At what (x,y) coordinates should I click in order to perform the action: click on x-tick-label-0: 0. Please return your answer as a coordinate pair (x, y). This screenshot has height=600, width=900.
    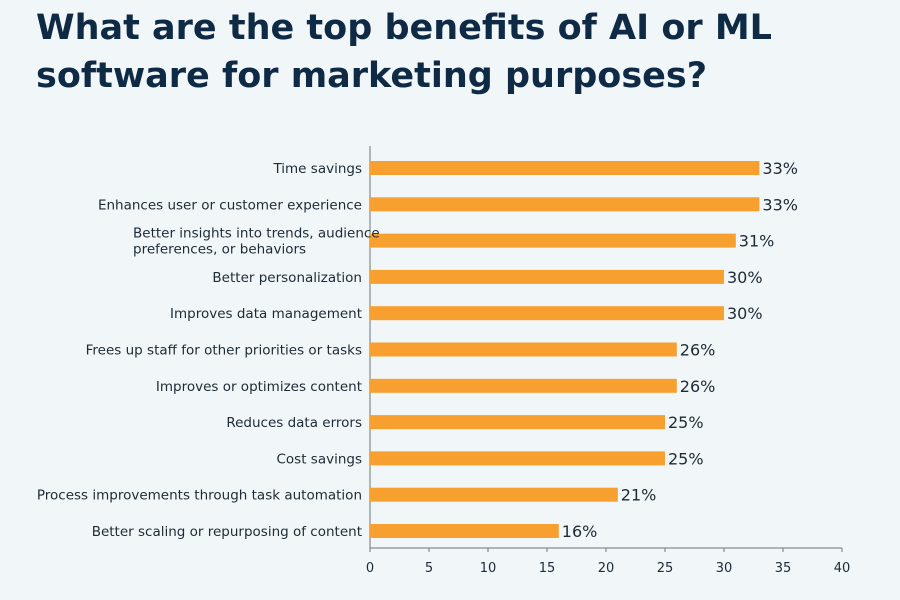
    Looking at the image, I should click on (370, 568).